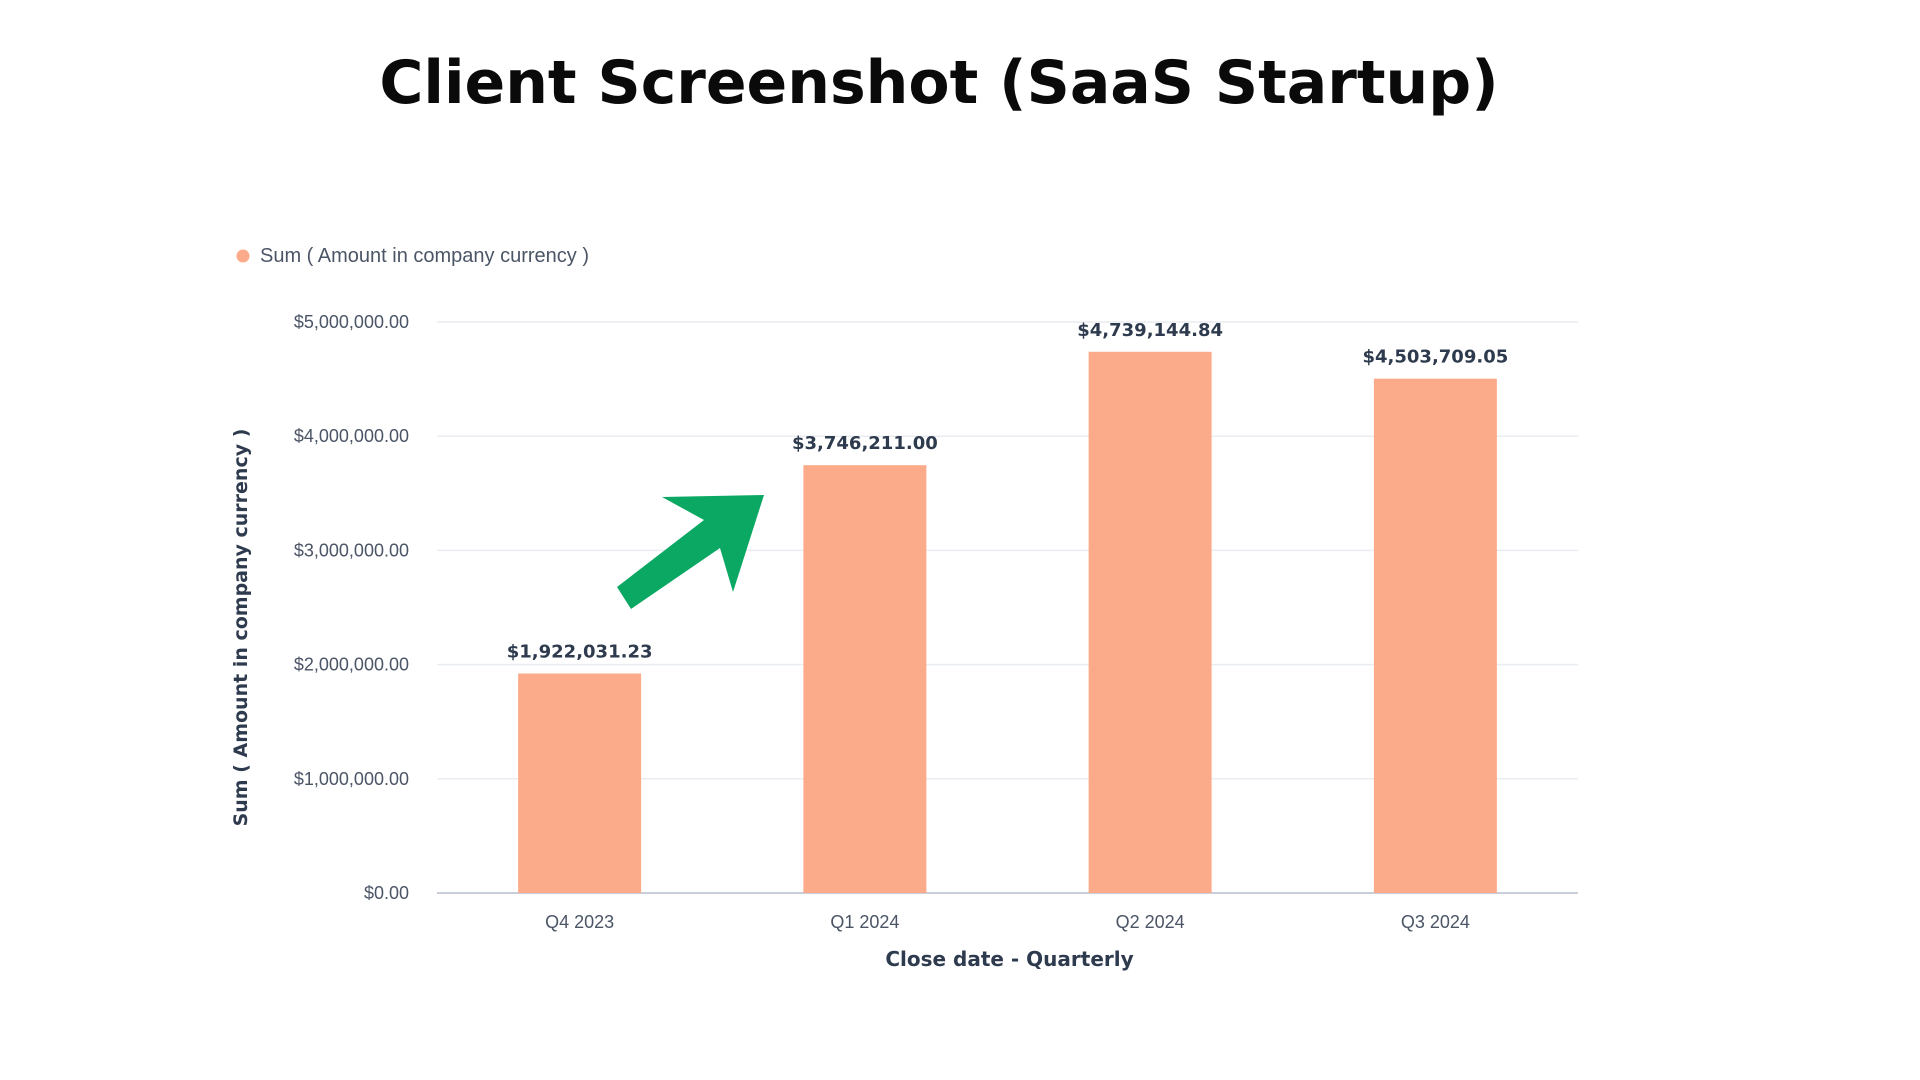 The image size is (1920, 1080). What do you see at coordinates (1150, 330) in the screenshot?
I see `bar-value-label: $4,739,144.84` at bounding box center [1150, 330].